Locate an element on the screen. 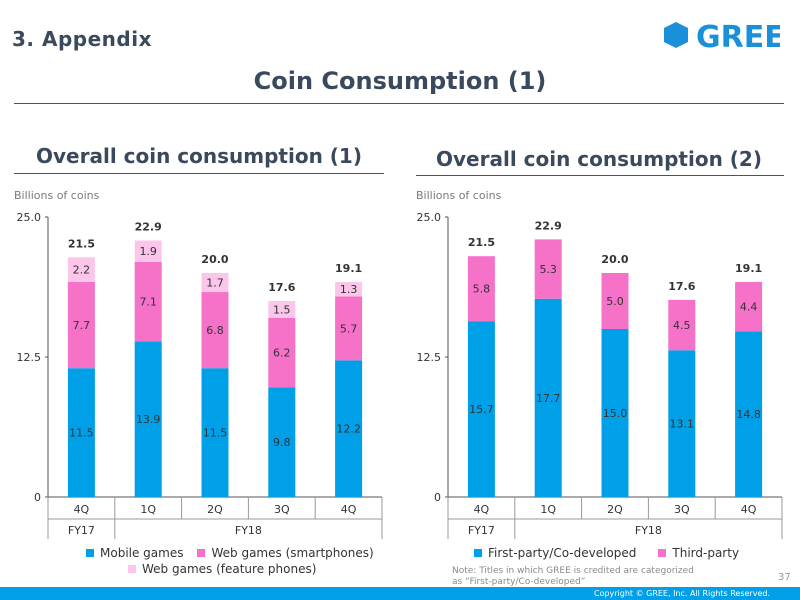 Image resolution: width=800 pixels, height=600 pixels. chart2-data-label: 5.8 is located at coordinates (482, 289).